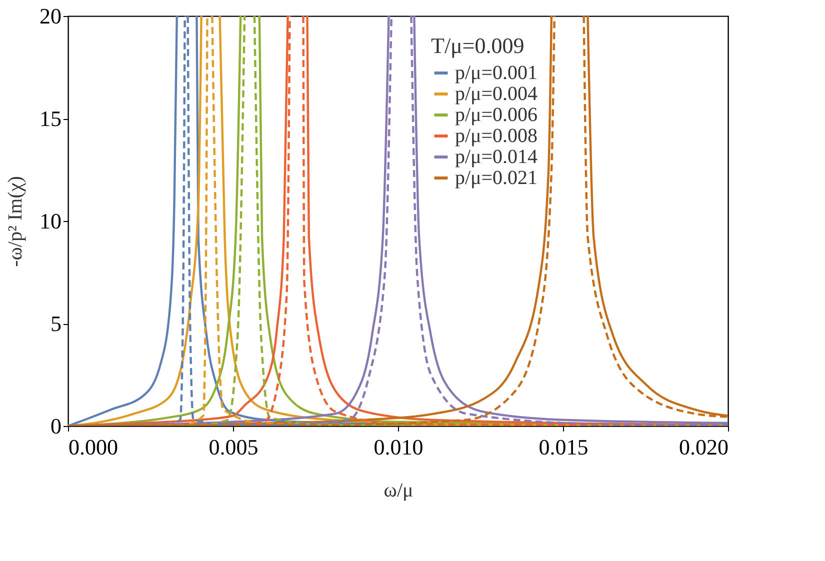 The image size is (825, 561). What do you see at coordinates (496, 73) in the screenshot?
I see `legend-label: p/μ=0.001` at bounding box center [496, 73].